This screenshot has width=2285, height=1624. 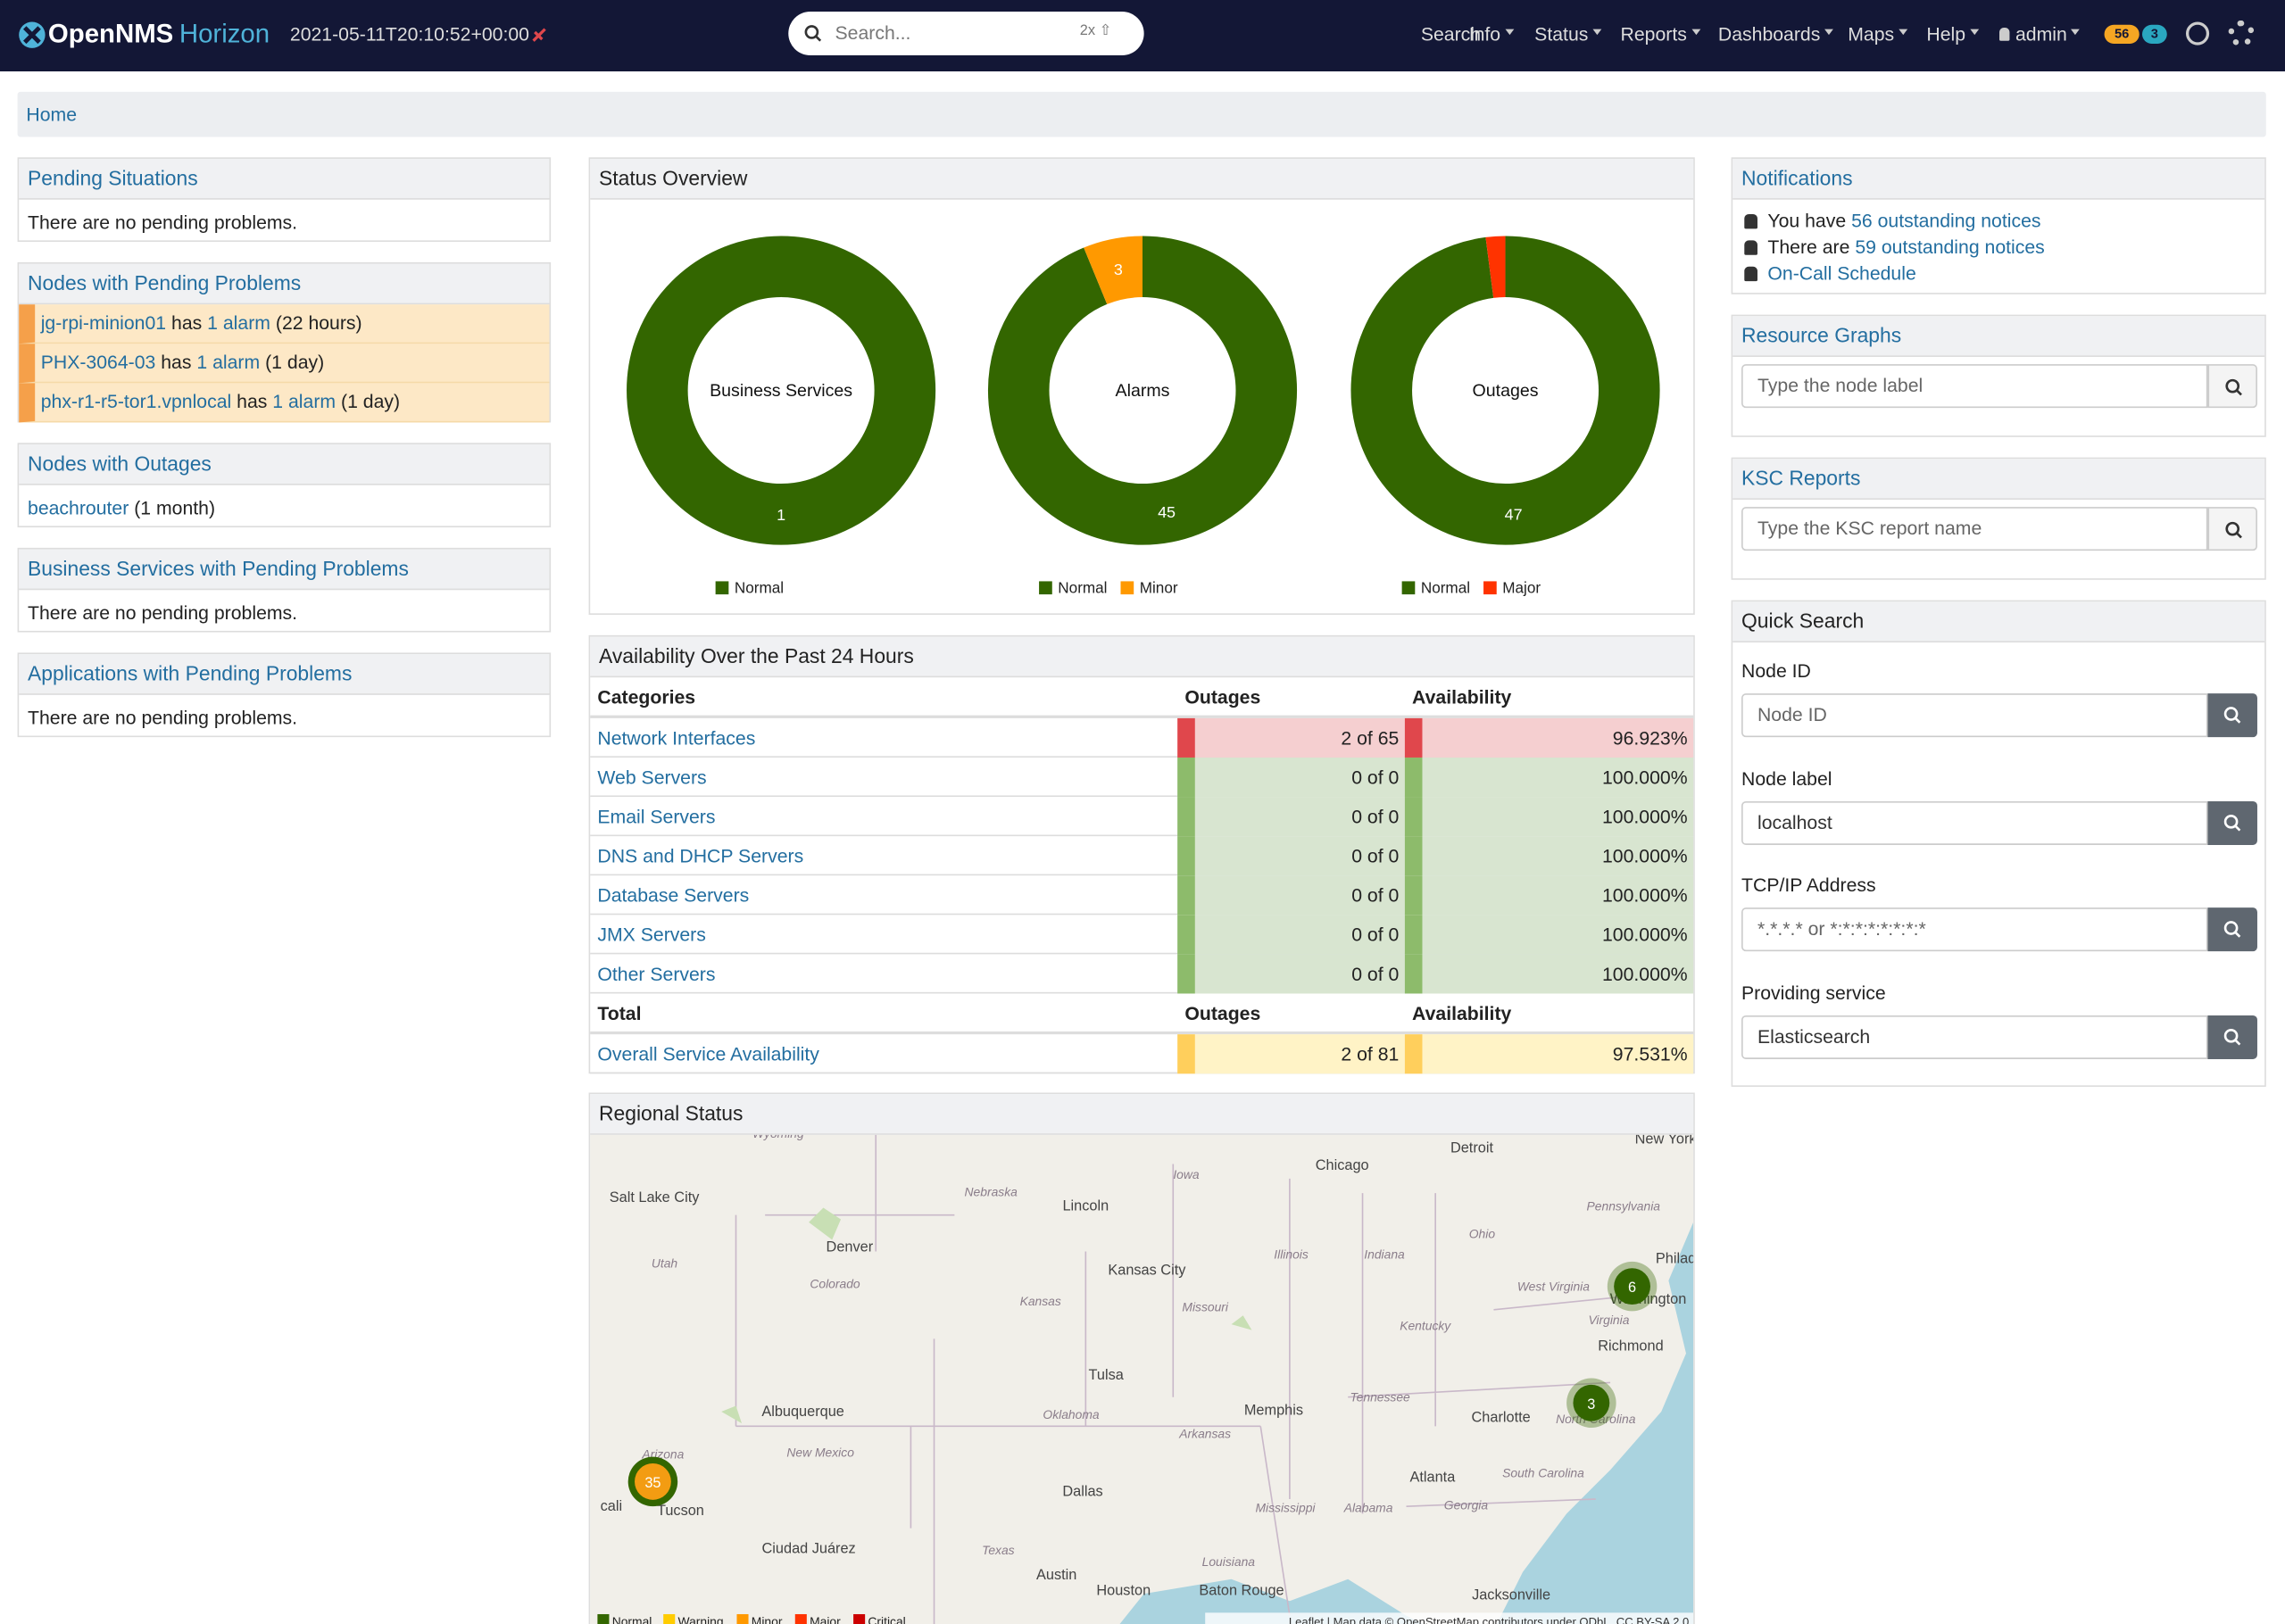 What do you see at coordinates (1342, 1165) in the screenshot?
I see `city-label: Chicago` at bounding box center [1342, 1165].